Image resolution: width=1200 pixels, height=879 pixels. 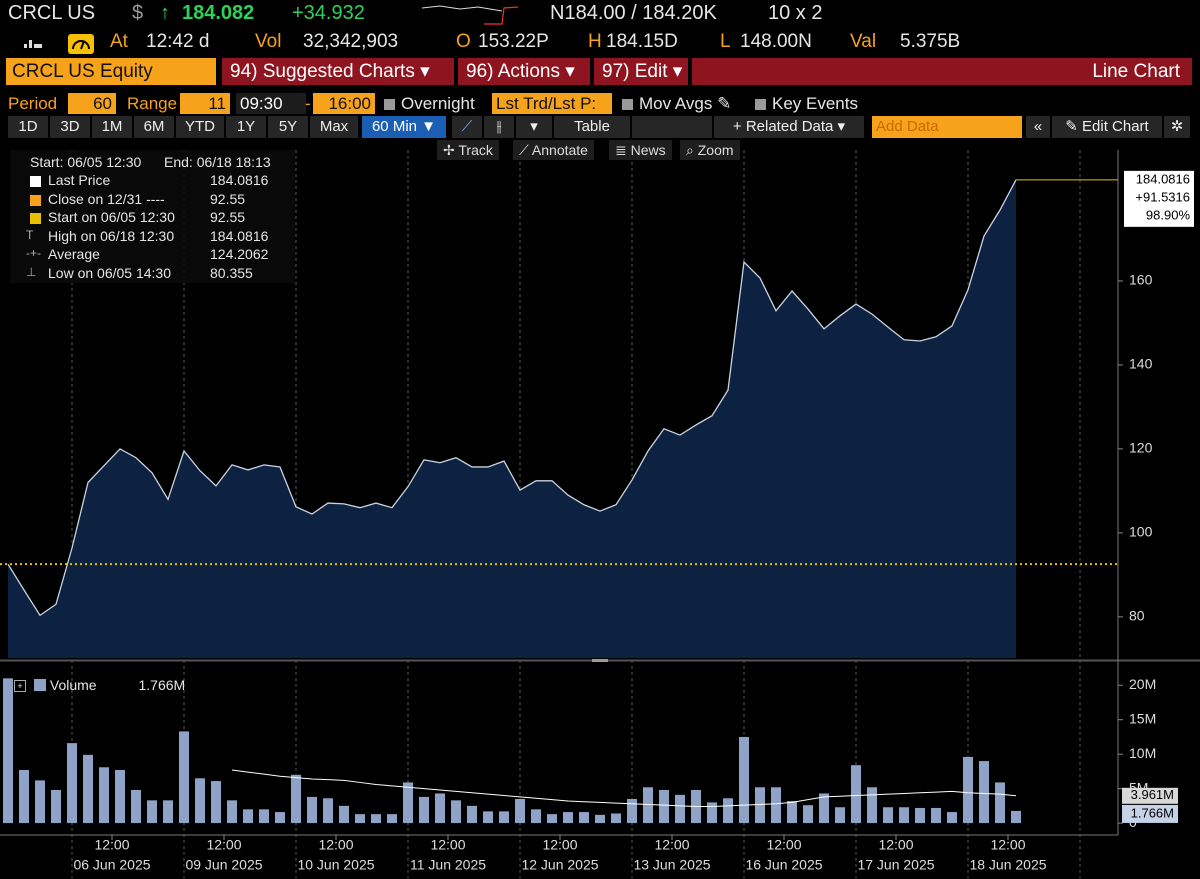 What do you see at coordinates (1163, 178) in the screenshot?
I see `last-label: 184.0816` at bounding box center [1163, 178].